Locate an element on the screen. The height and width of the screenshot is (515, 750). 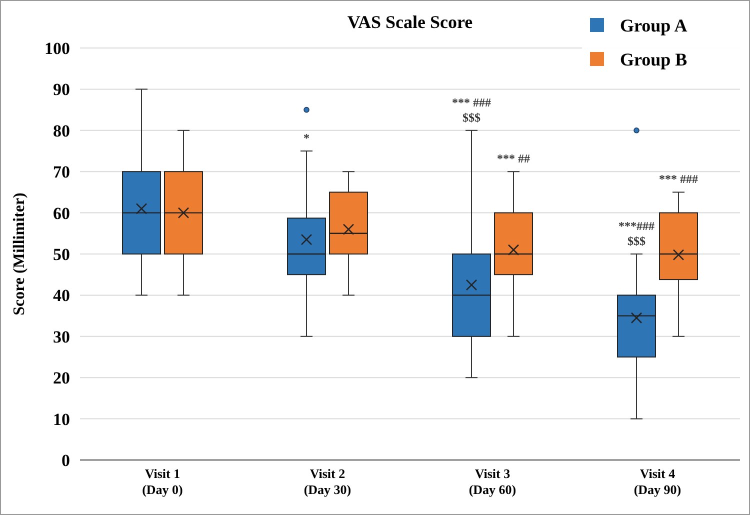
annotation: *** ## is located at coordinates (513, 159).